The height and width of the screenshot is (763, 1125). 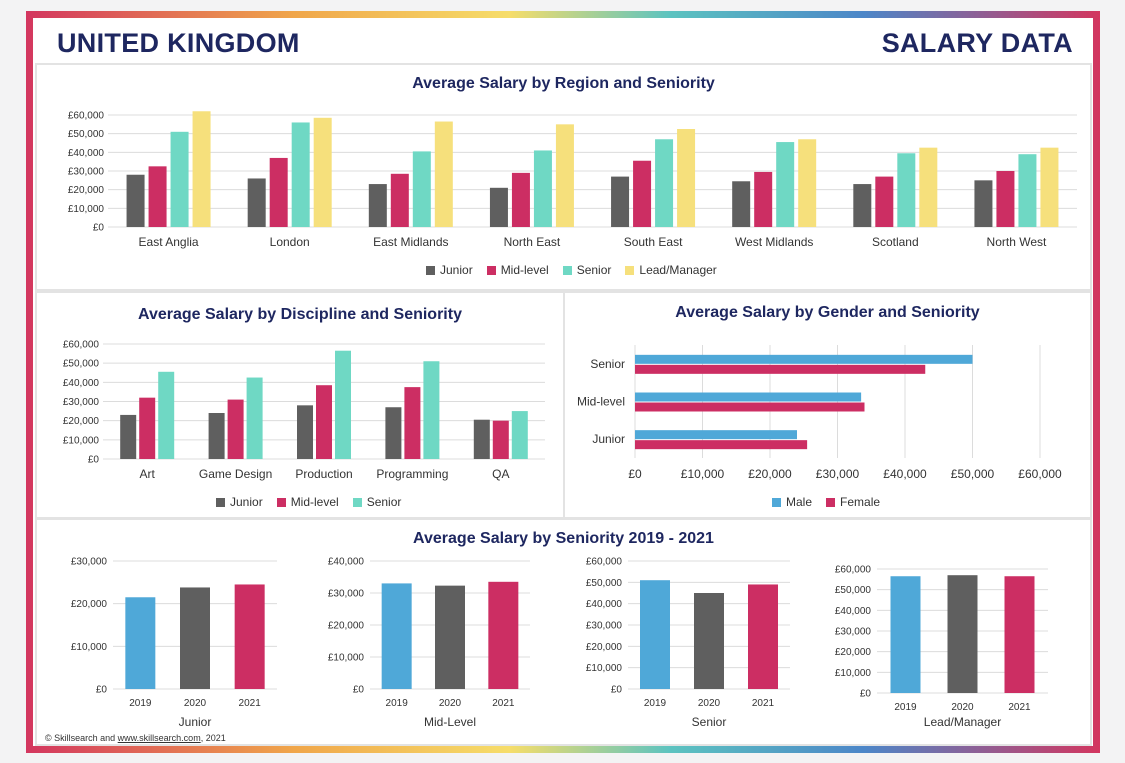 I want to click on legend-label: Junior, so click(x=456, y=270).